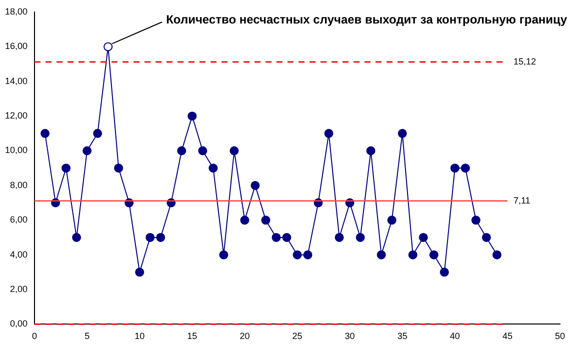 The image size is (568, 345). I want to click on y-tick-label: 10,00, so click(16, 150).